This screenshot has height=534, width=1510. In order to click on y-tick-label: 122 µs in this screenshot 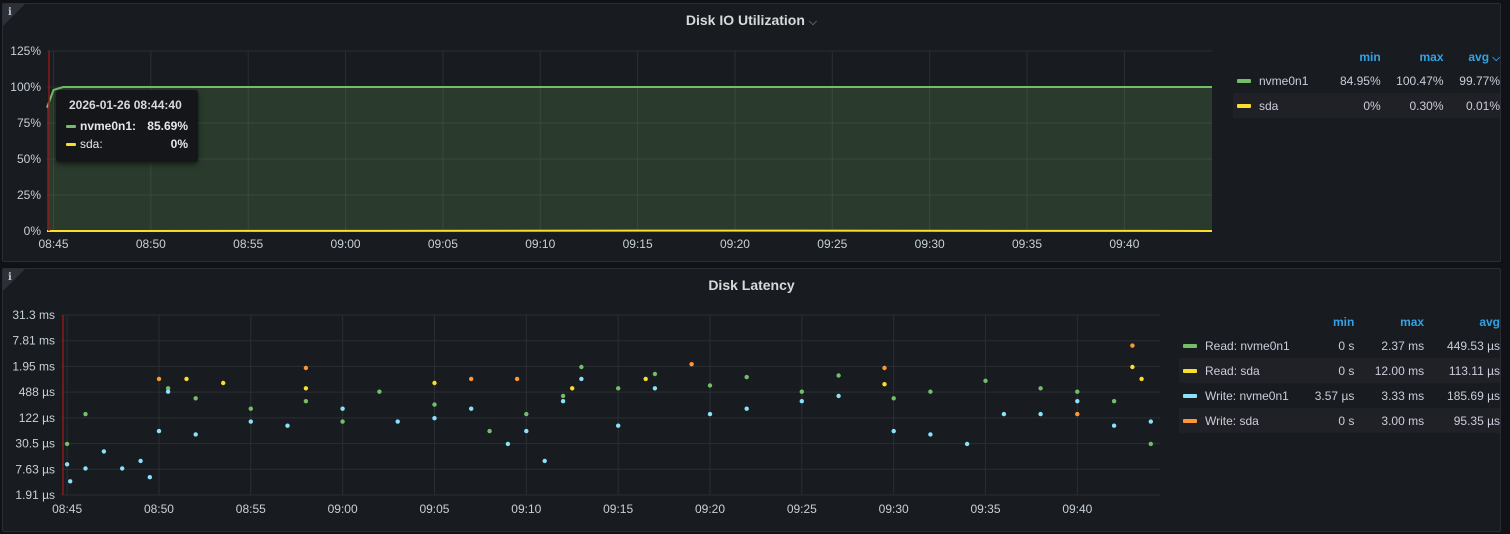, I will do `click(37, 418)`.